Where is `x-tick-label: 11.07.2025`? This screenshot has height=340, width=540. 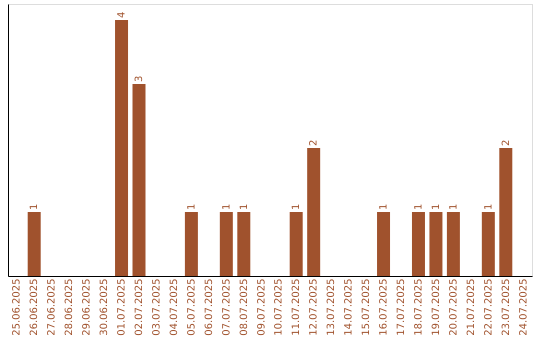
x-tick-label: 11.07.2025 is located at coordinates (296, 307).